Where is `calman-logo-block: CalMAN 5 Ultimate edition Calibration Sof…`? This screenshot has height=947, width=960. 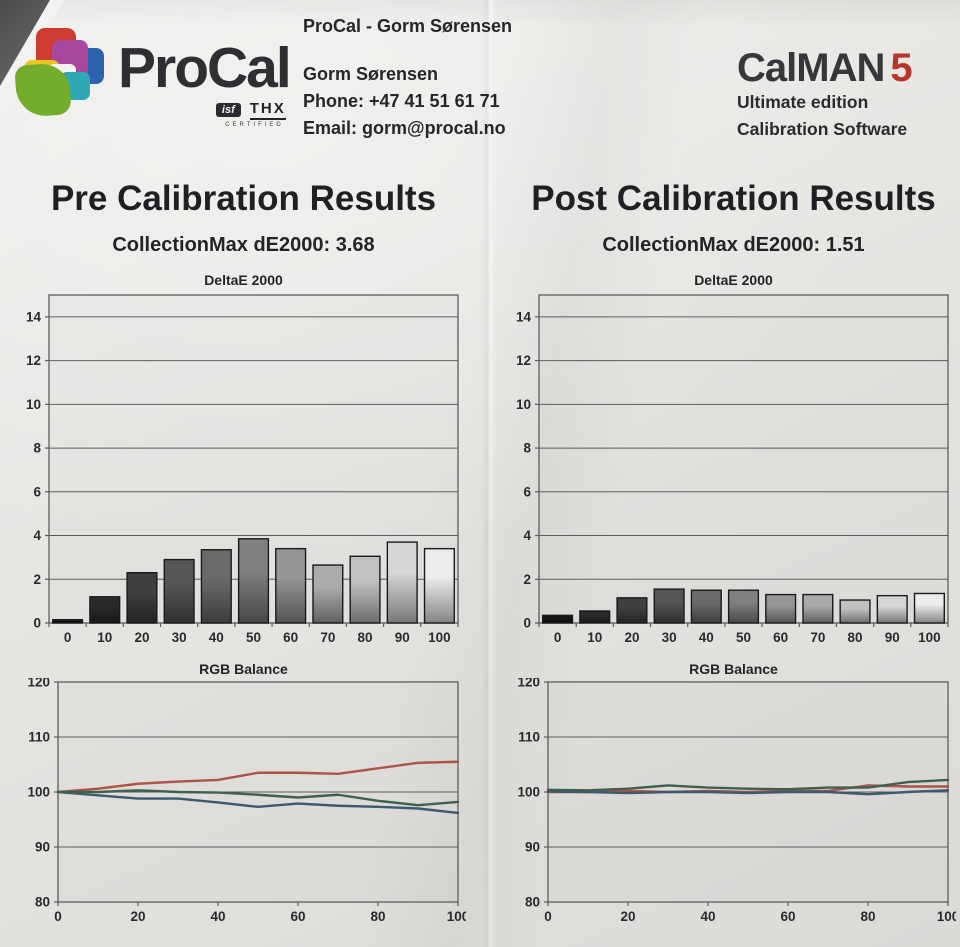 calman-logo-block: CalMAN 5 Ultimate edition Calibration Sof… is located at coordinates (825, 93).